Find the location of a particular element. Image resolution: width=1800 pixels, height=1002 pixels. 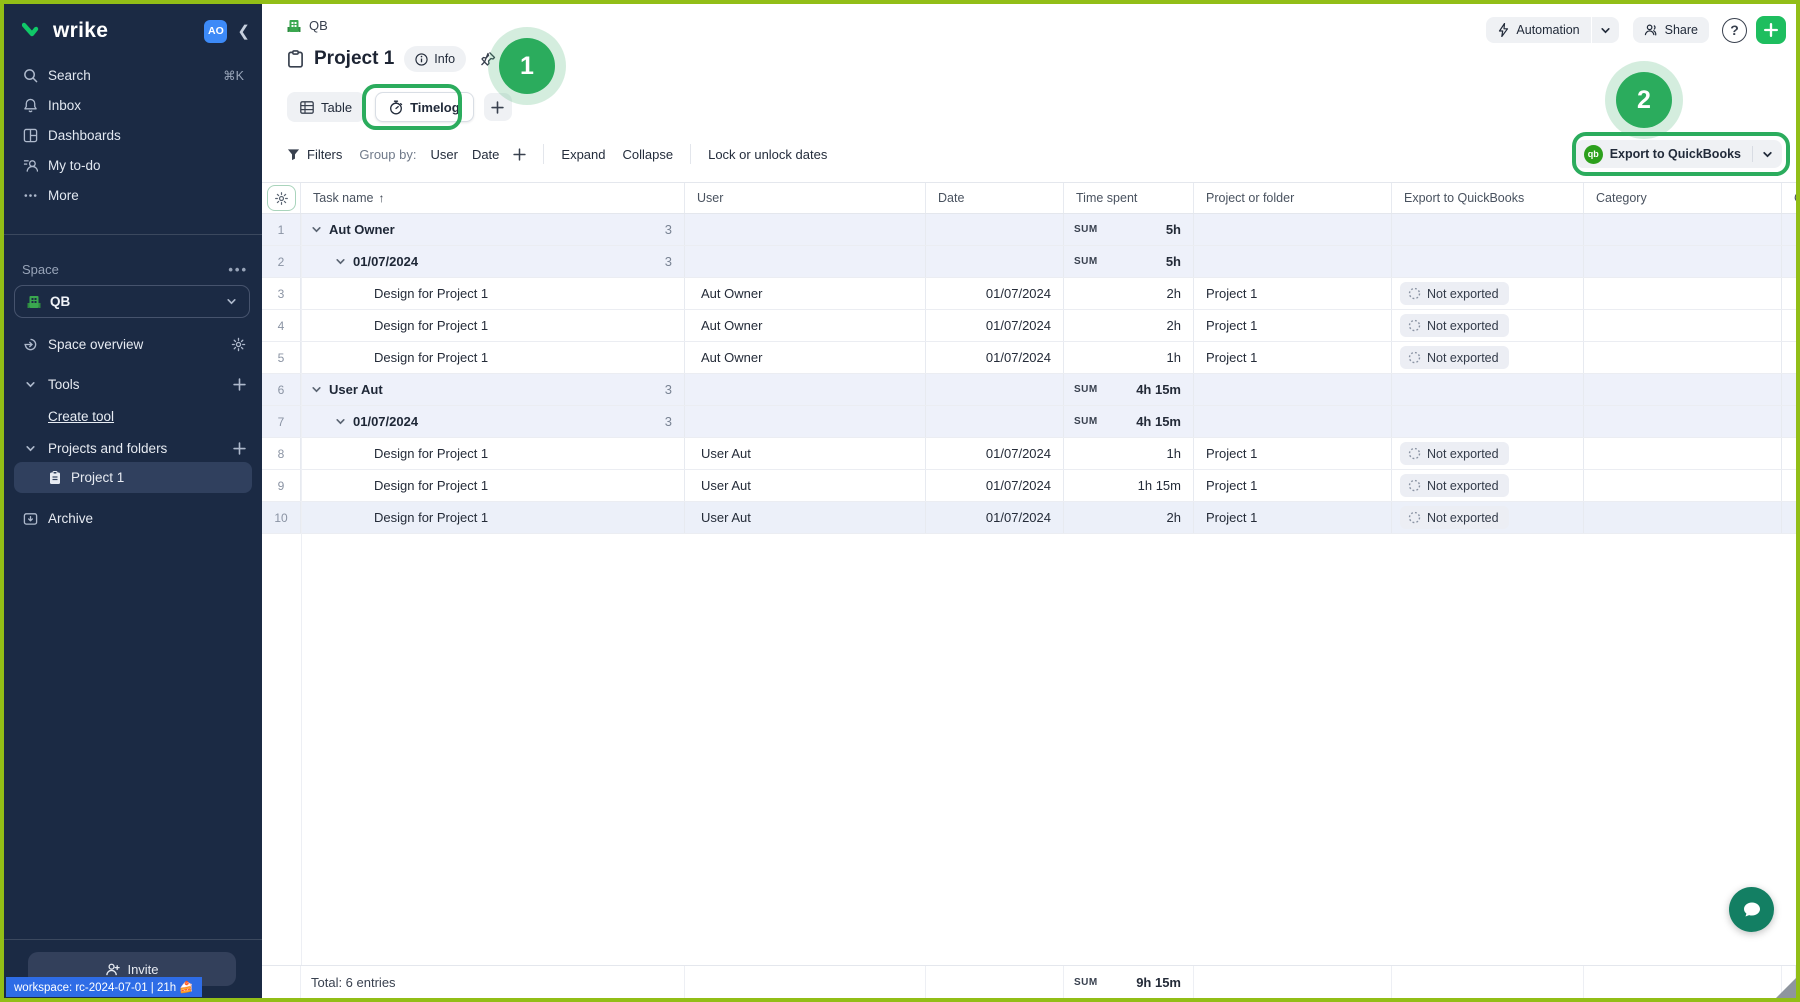

col-header-truncated: C is located at coordinates (1789, 198).